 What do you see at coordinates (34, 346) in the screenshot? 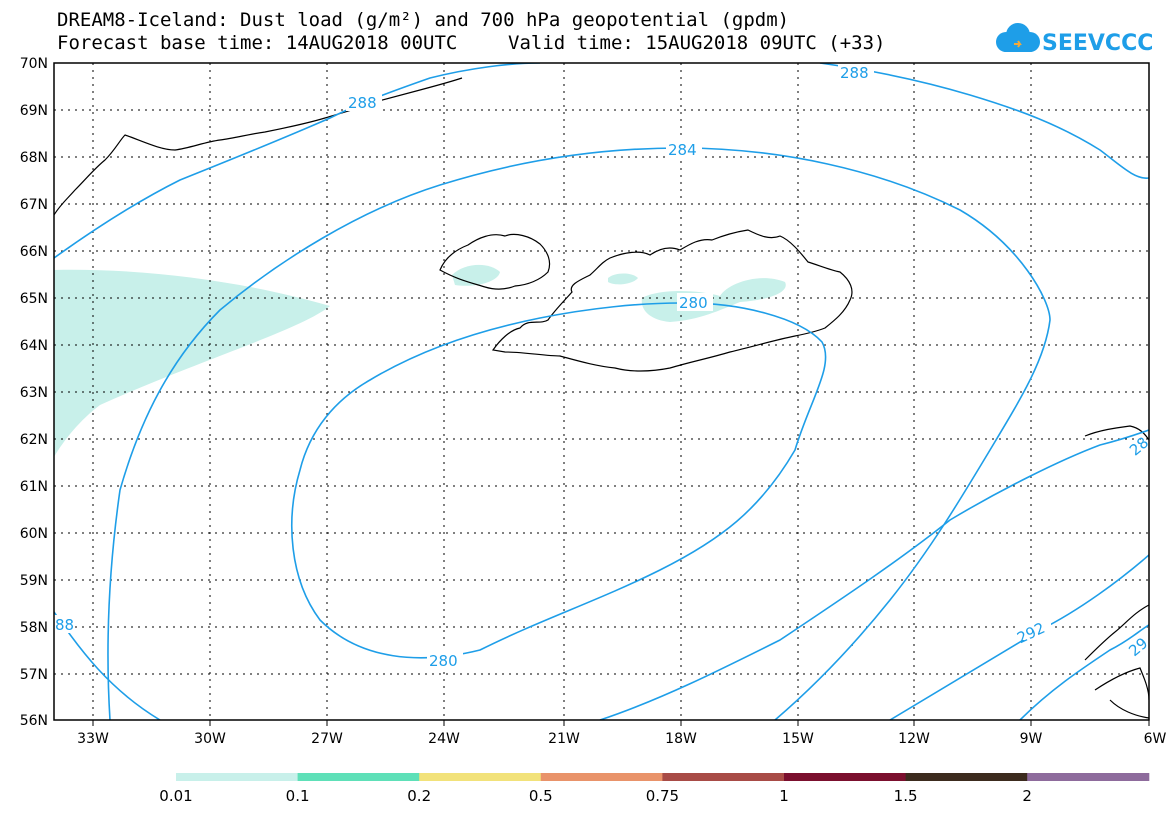
I see `lat-label: 64N` at bounding box center [34, 346].